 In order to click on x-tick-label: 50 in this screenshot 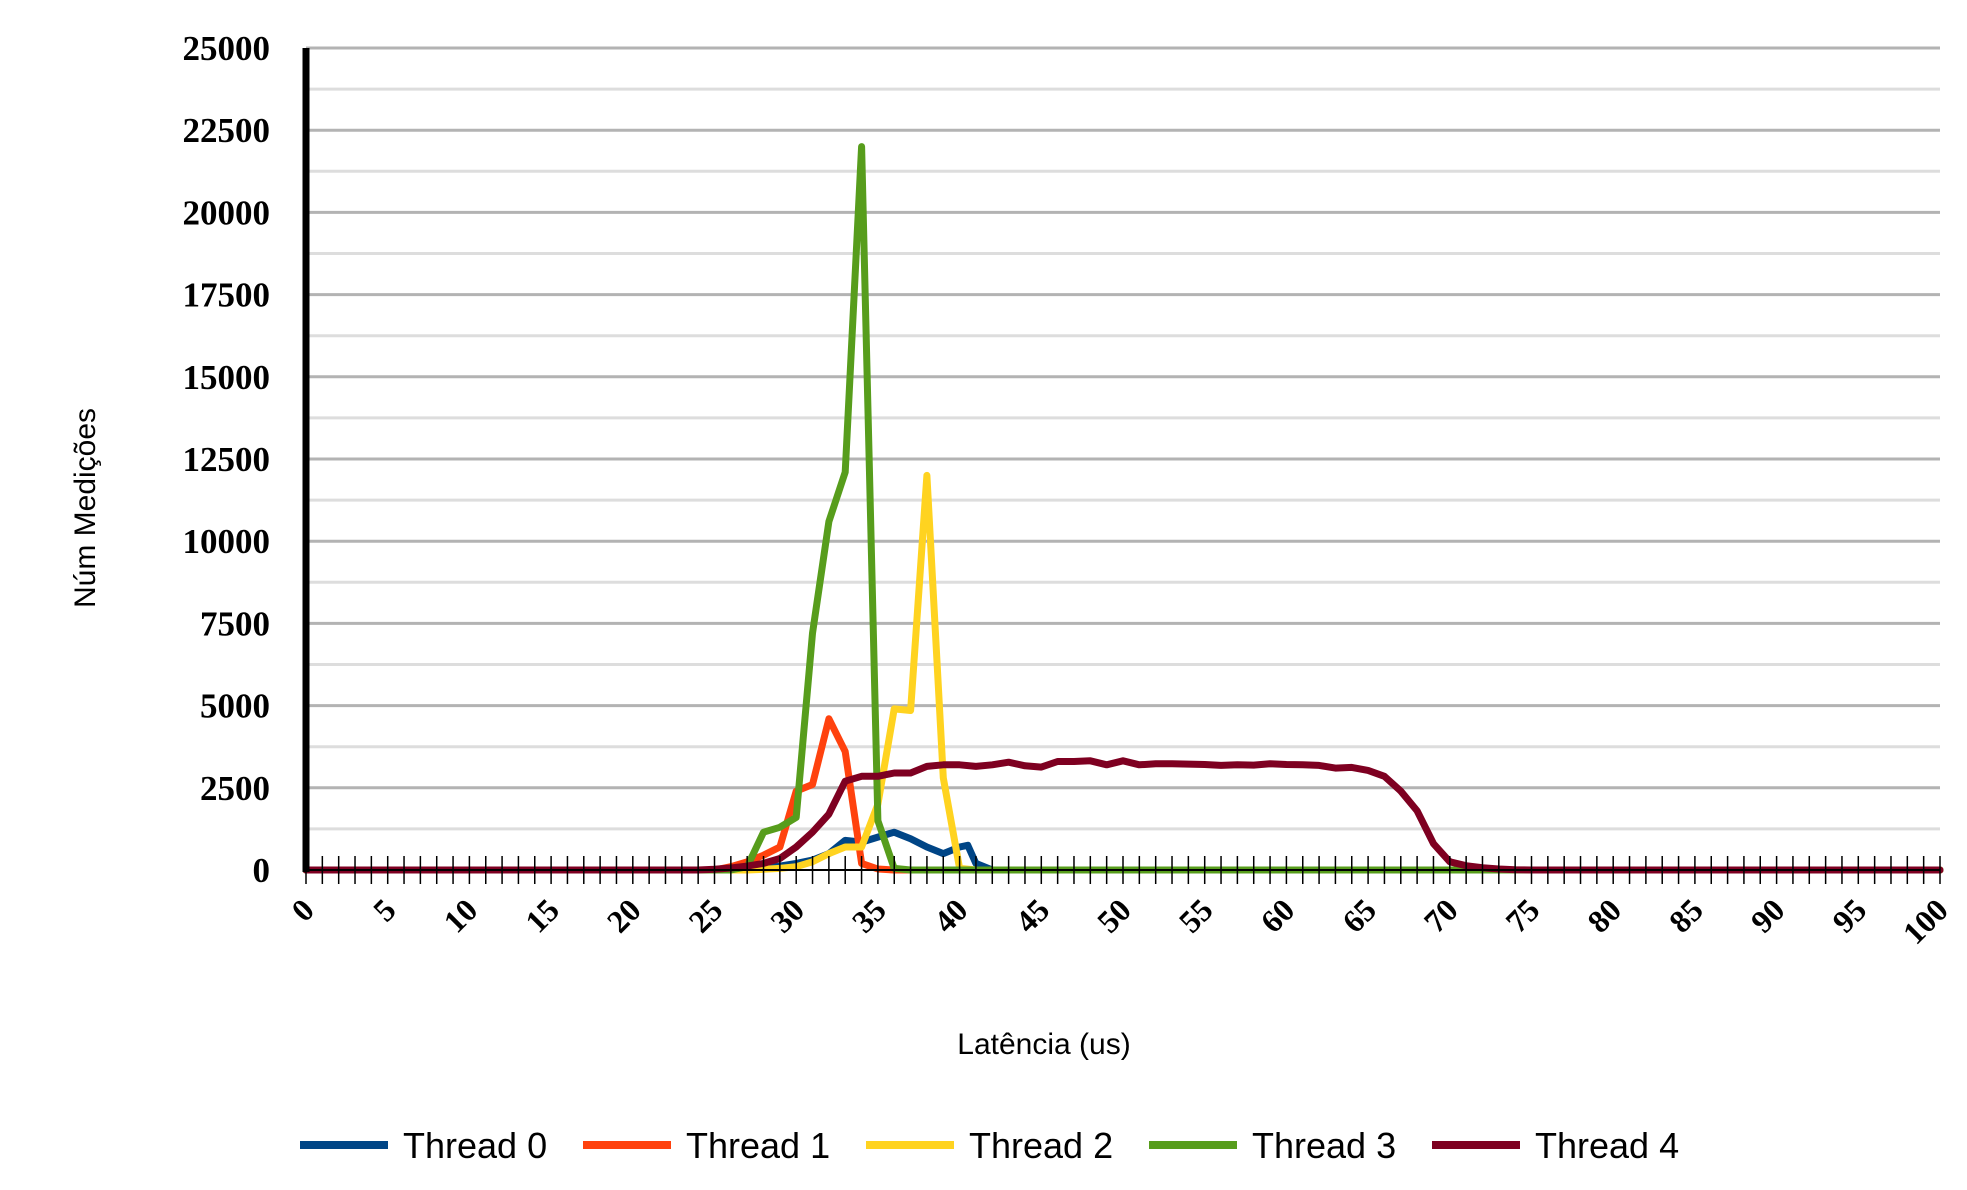, I will do `click(1114, 915)`.